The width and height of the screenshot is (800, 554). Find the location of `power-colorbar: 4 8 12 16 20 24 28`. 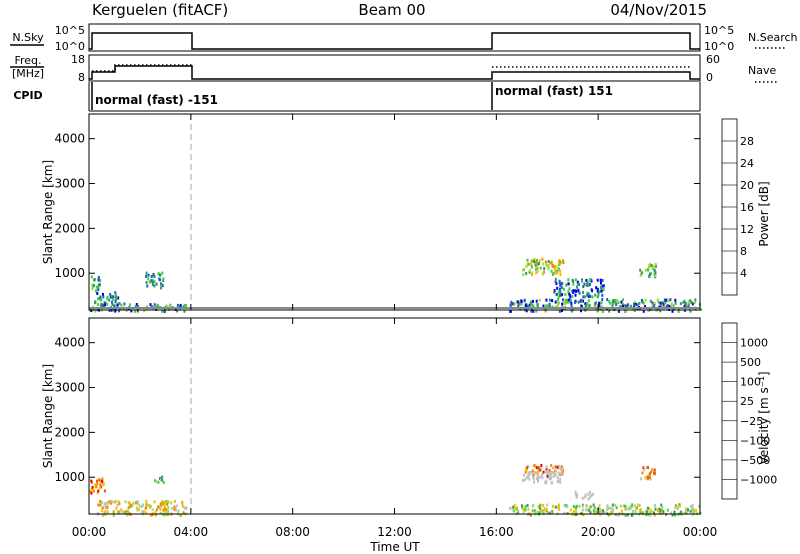

power-colorbar: 4 8 12 16 20 24 28 is located at coordinates (737, 207).